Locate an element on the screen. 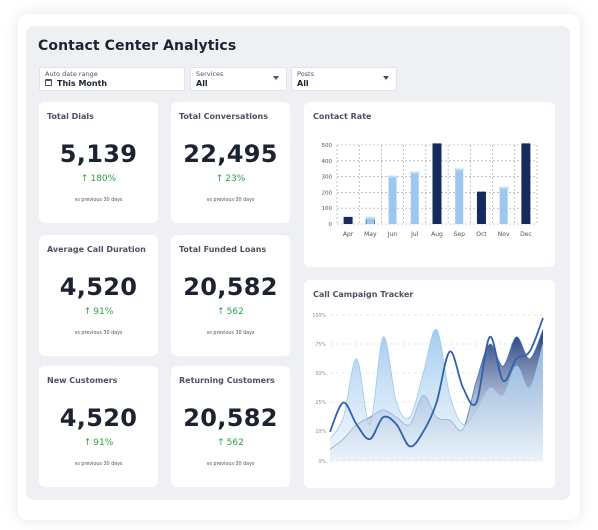 The height and width of the screenshot is (530, 598). stat-change-value: 180% is located at coordinates (103, 179).